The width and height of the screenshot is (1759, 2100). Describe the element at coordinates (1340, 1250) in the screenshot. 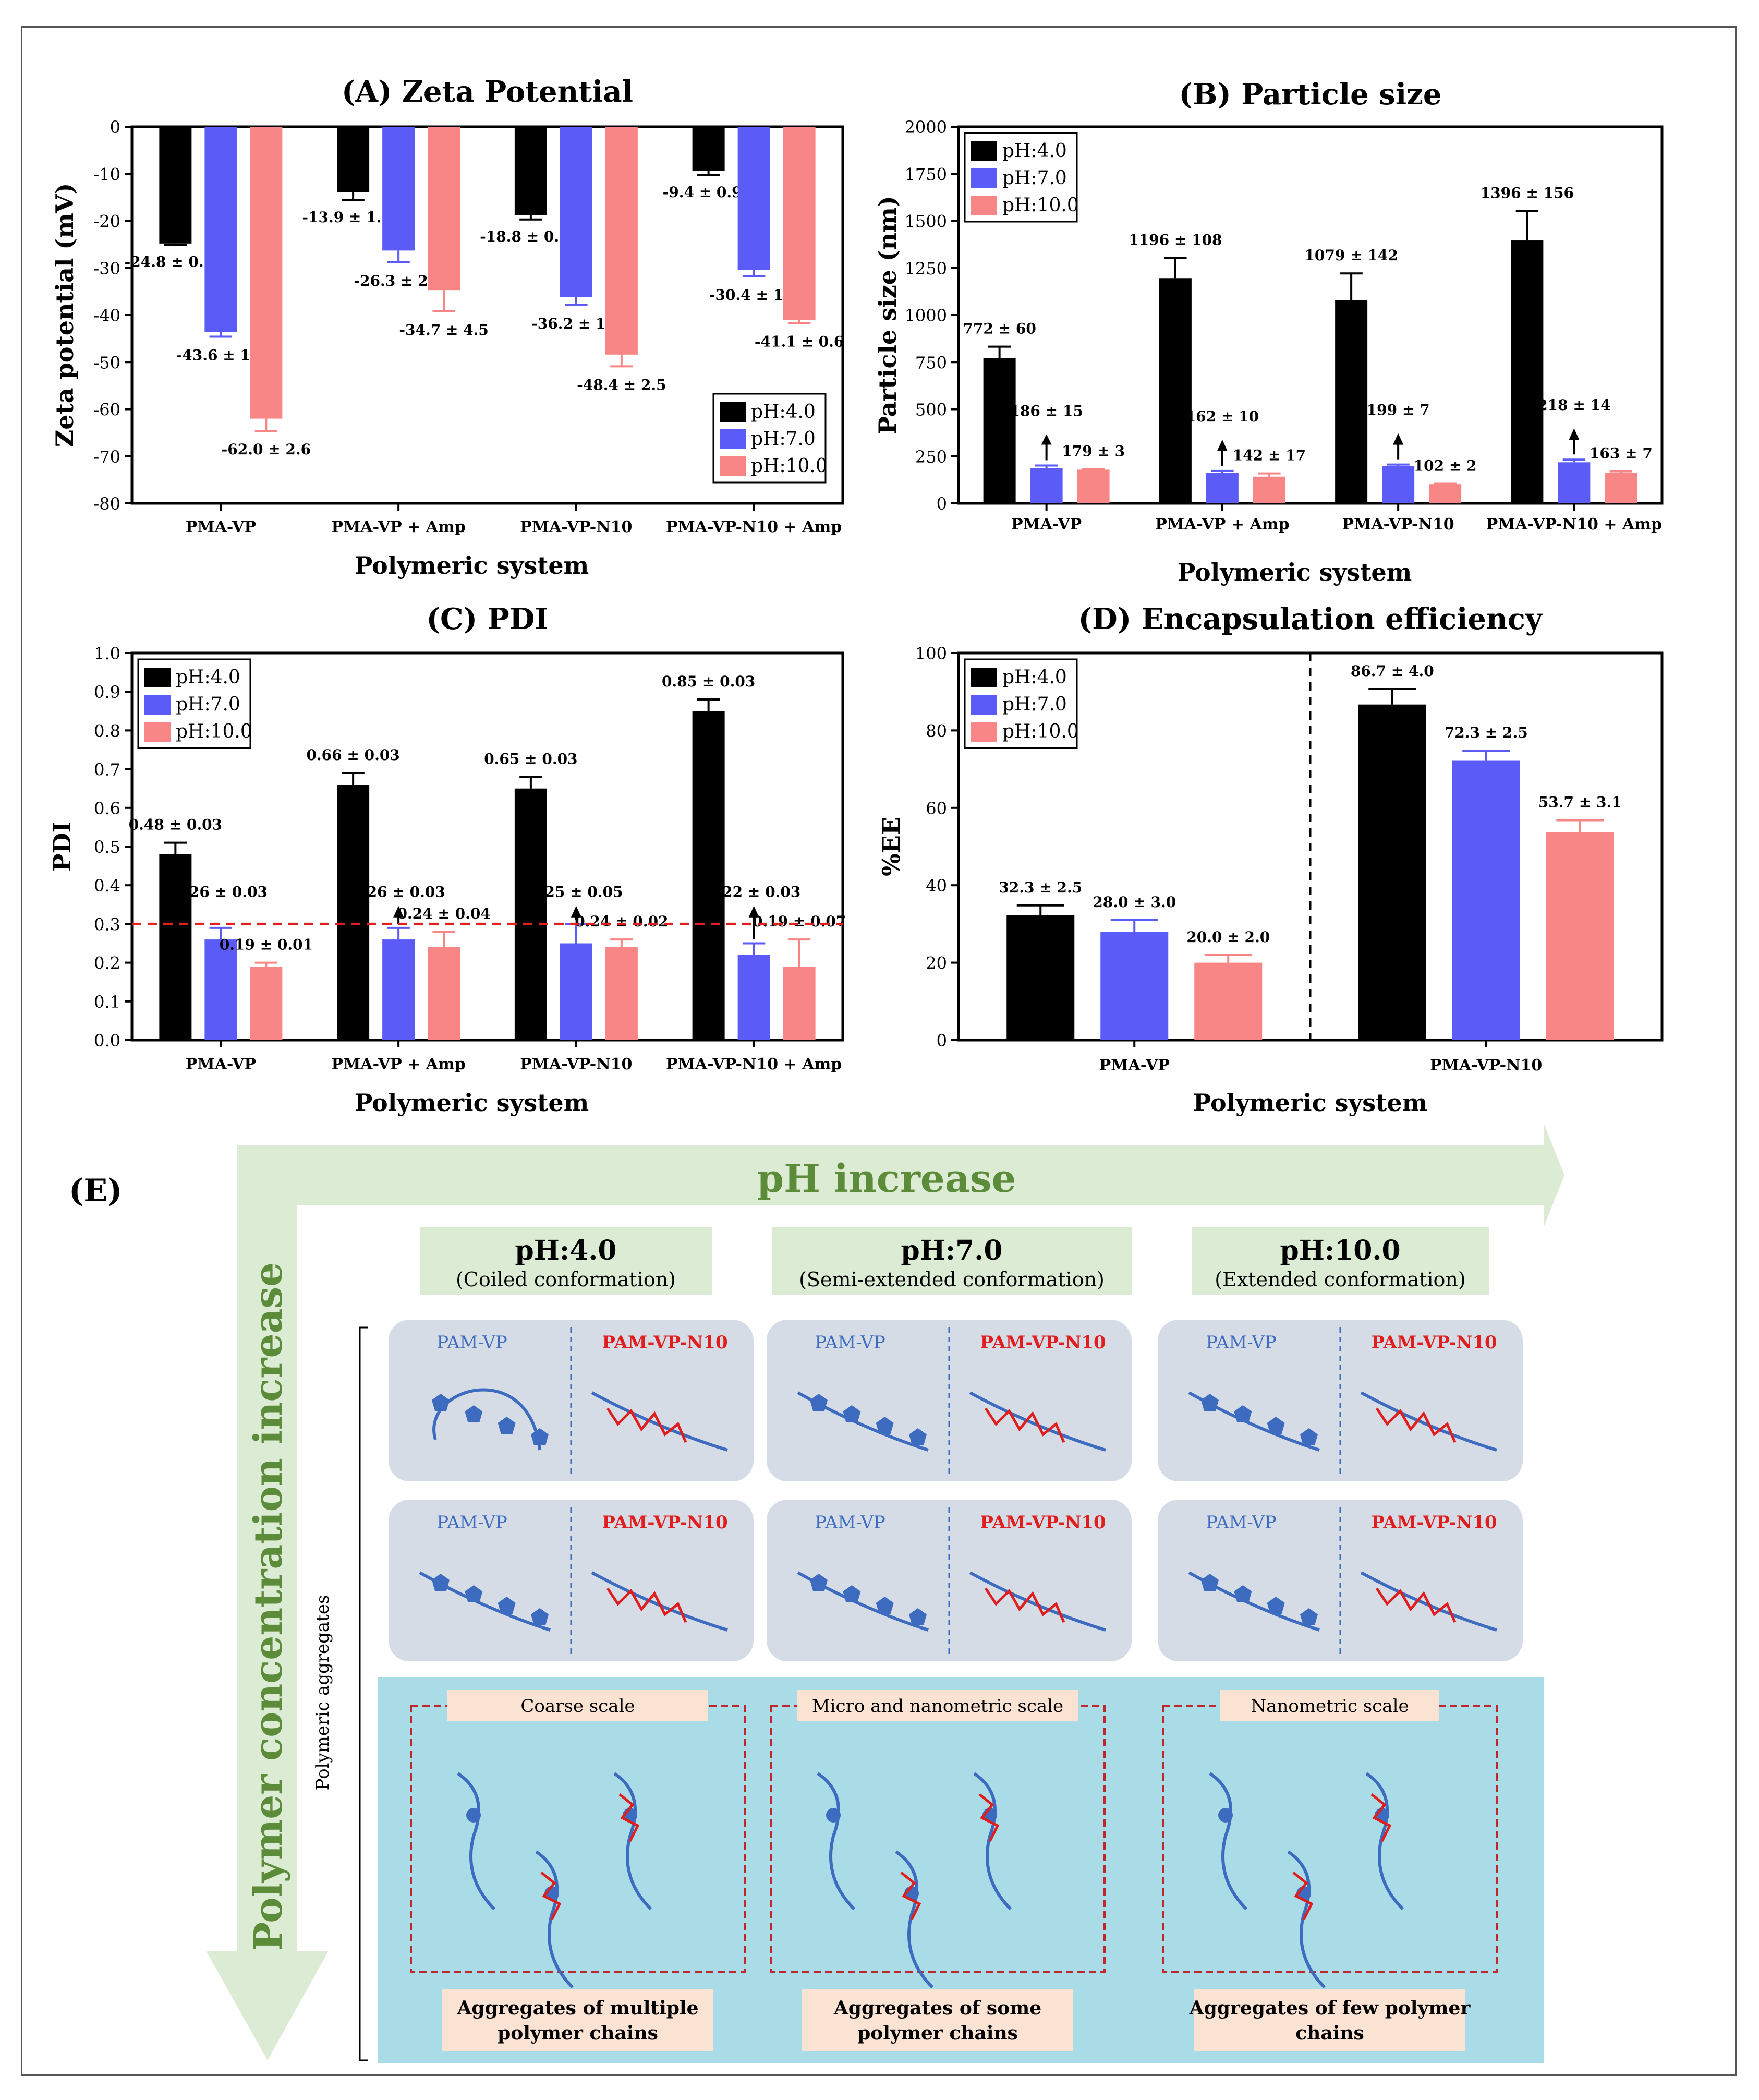

I see `ph-title: pH:10.0` at that location.